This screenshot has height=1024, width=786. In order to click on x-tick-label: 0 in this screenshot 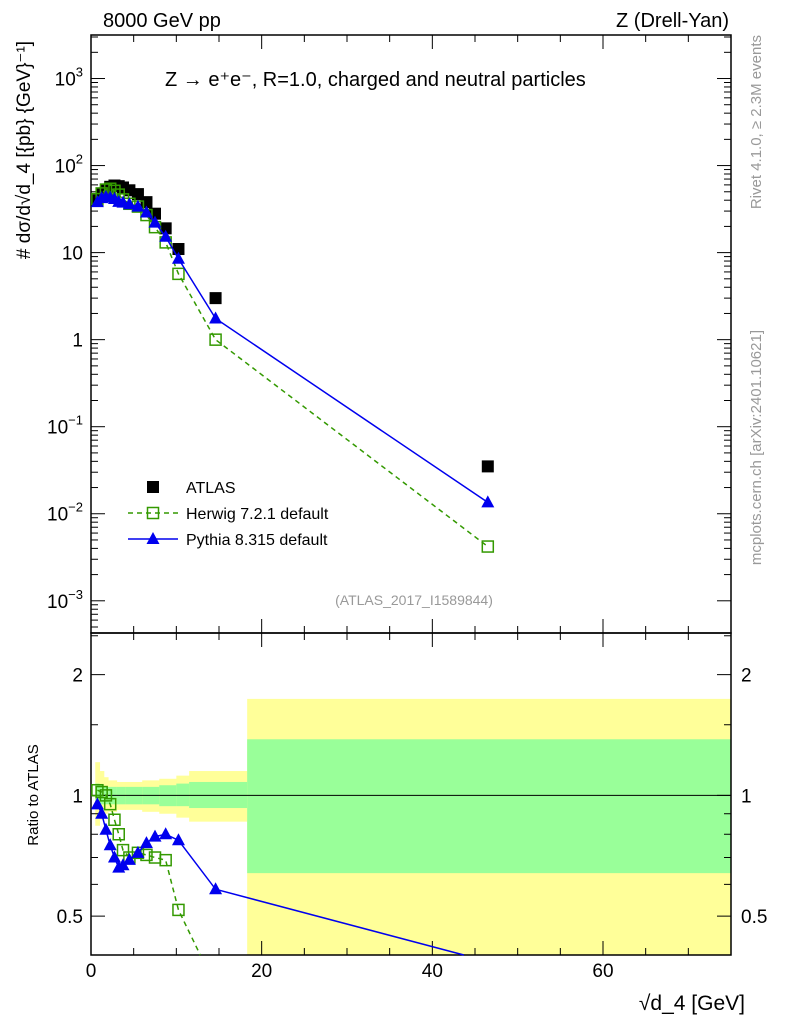, I will do `click(91, 971)`.